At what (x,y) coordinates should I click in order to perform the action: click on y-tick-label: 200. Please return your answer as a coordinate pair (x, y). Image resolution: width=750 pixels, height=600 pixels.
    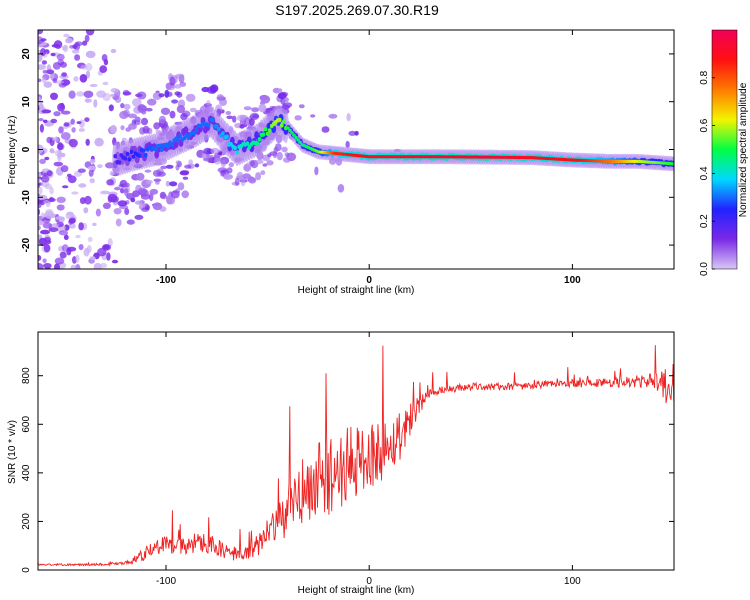
    Looking at the image, I should click on (26, 521).